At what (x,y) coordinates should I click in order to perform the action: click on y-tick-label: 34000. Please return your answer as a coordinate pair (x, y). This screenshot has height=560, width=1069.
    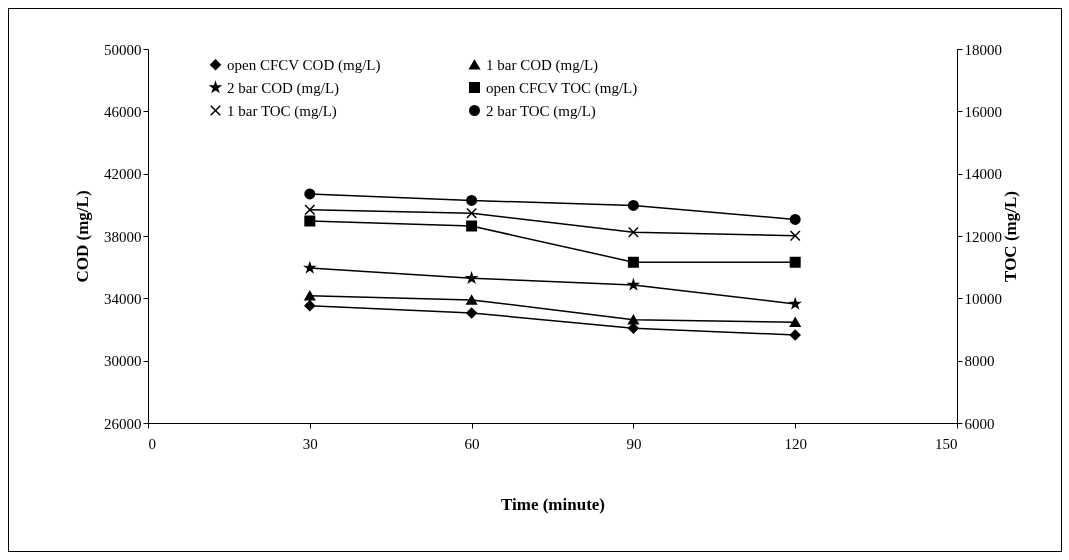
    Looking at the image, I should click on (123, 298).